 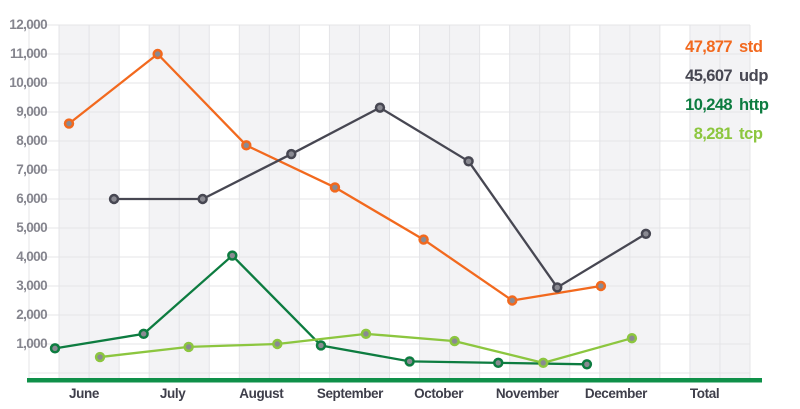 I want to click on data-point-center-tcp-june, so click(x=100, y=357).